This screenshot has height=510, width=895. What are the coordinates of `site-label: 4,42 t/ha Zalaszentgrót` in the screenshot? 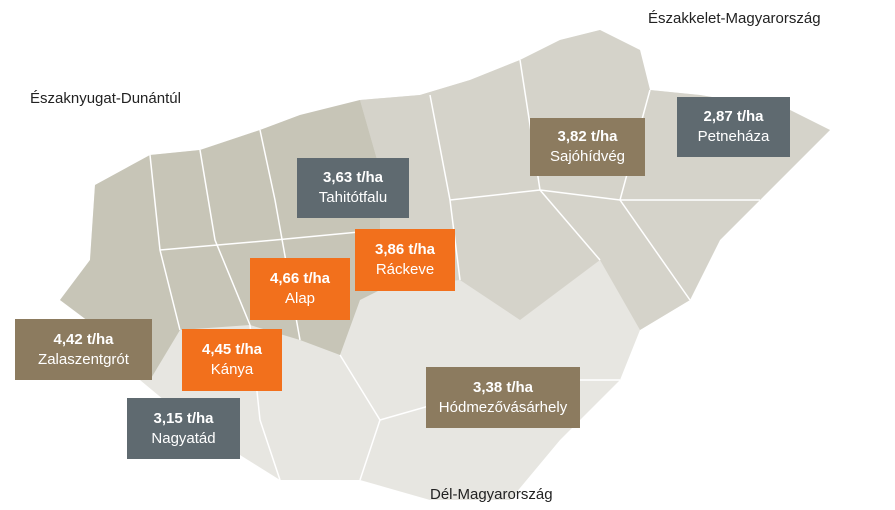 It's located at (83, 349).